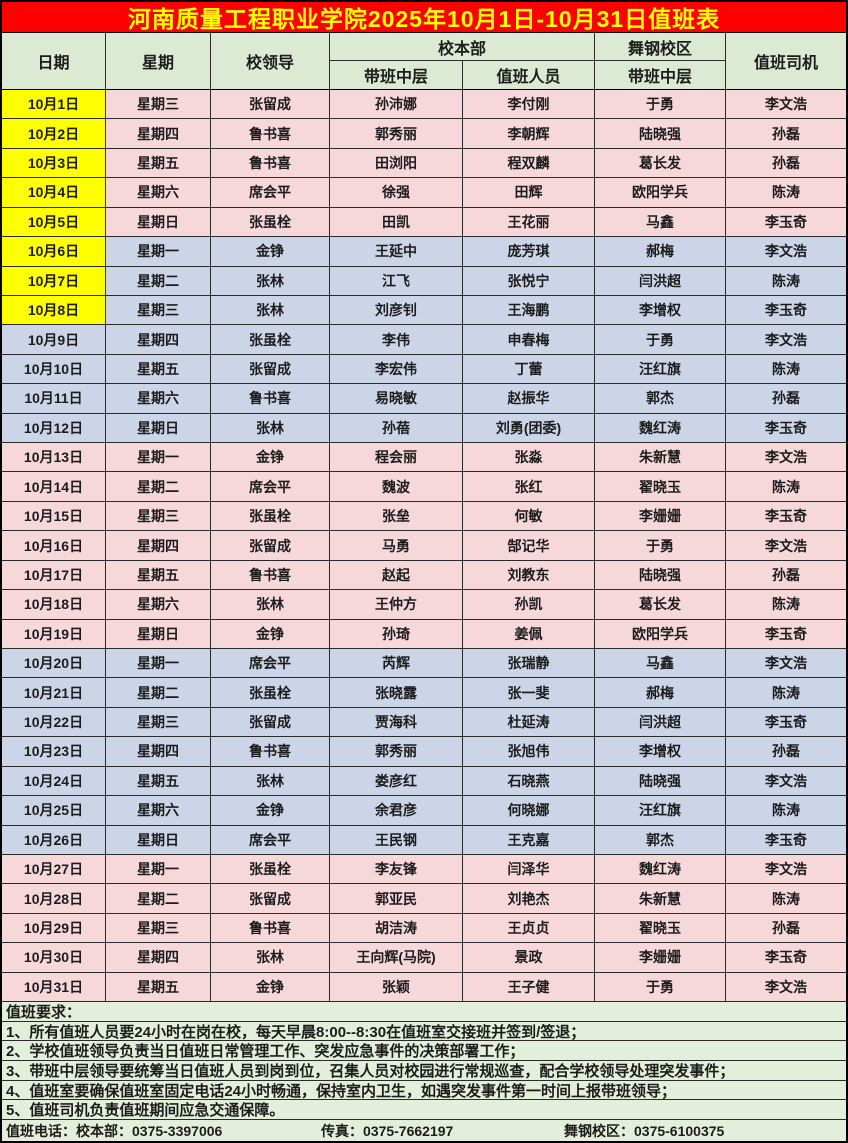 The width and height of the screenshot is (848, 1143). Describe the element at coordinates (396, 811) in the screenshot. I see `main-mid-cell: 余君彦` at that location.